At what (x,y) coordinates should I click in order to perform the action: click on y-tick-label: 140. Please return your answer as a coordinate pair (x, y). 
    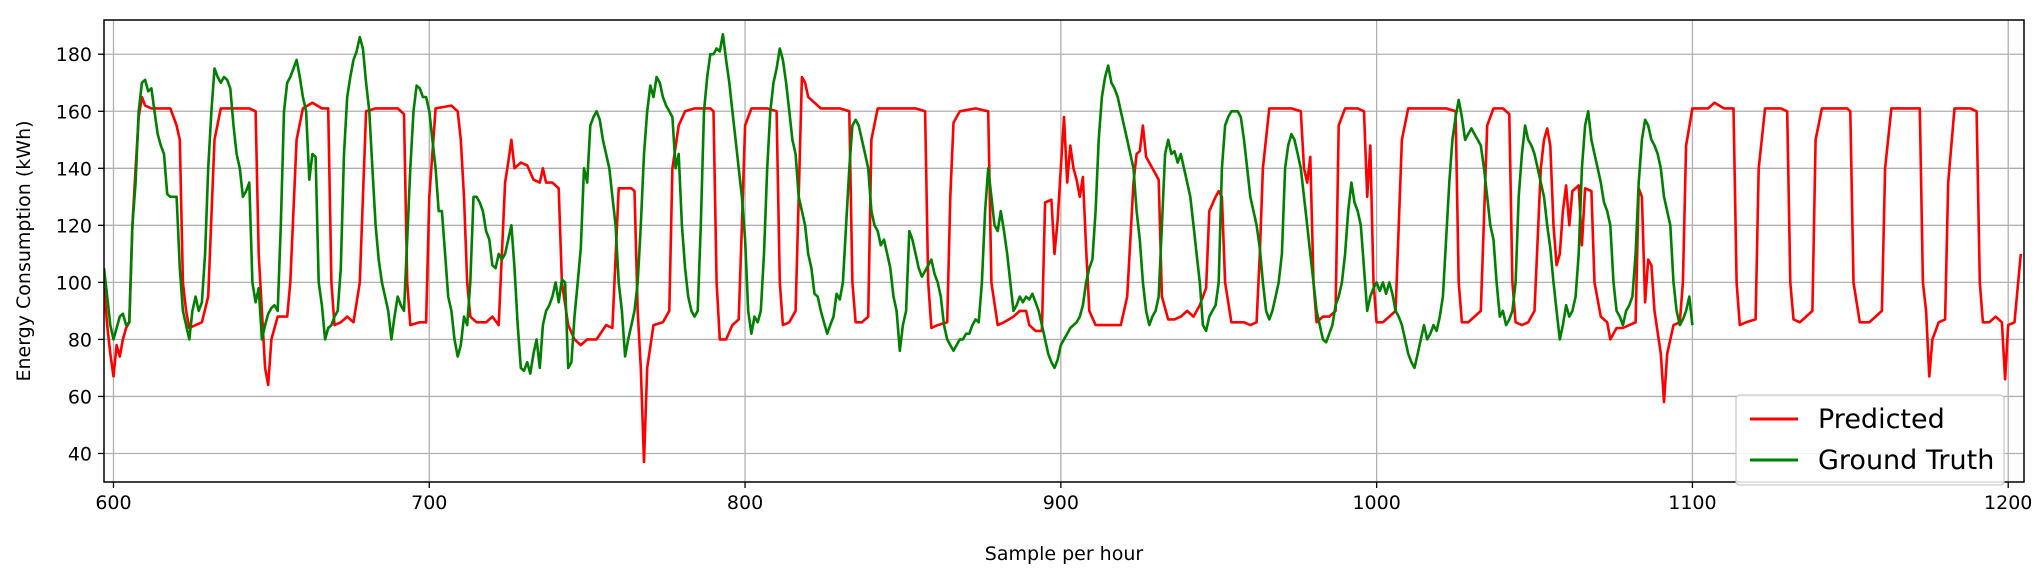
    Looking at the image, I should click on (74, 169).